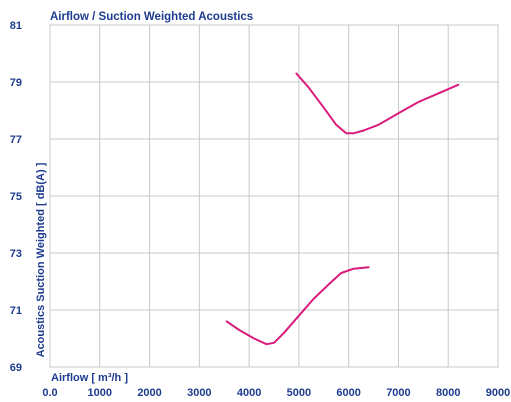 The image size is (511, 402). Describe the element at coordinates (448, 393) in the screenshot. I see `x-tick-label: 8000` at that location.